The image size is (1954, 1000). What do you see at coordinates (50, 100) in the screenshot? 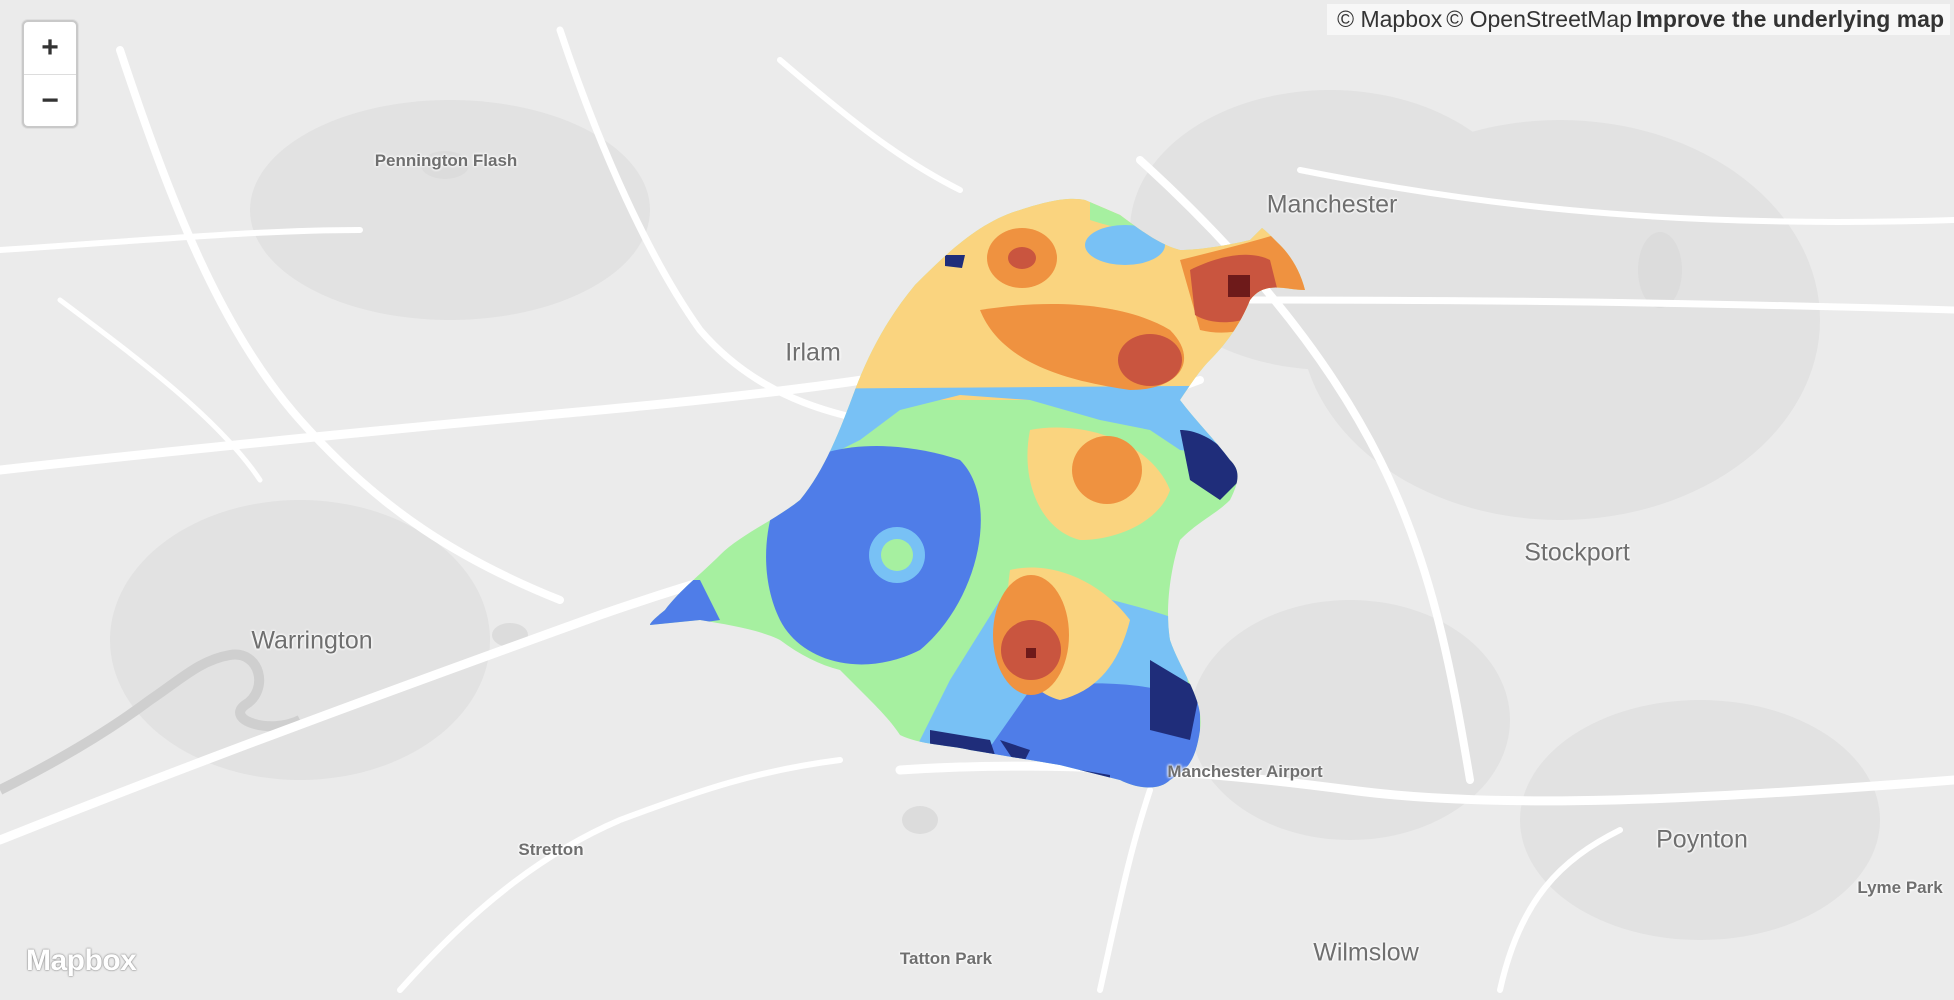
I see `zoom-out-button: −` at bounding box center [50, 100].